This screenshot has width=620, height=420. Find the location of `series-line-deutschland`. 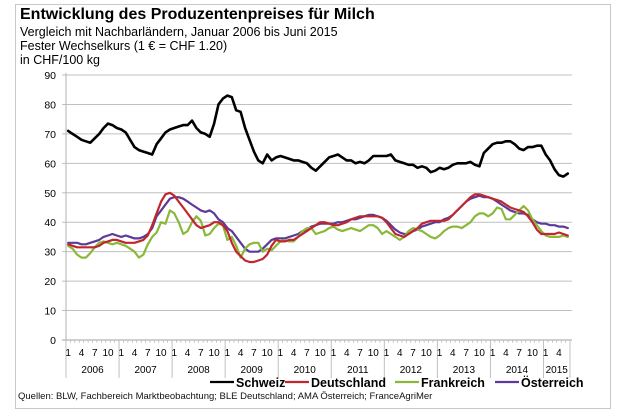

series-line-deutschland is located at coordinates (318, 227).